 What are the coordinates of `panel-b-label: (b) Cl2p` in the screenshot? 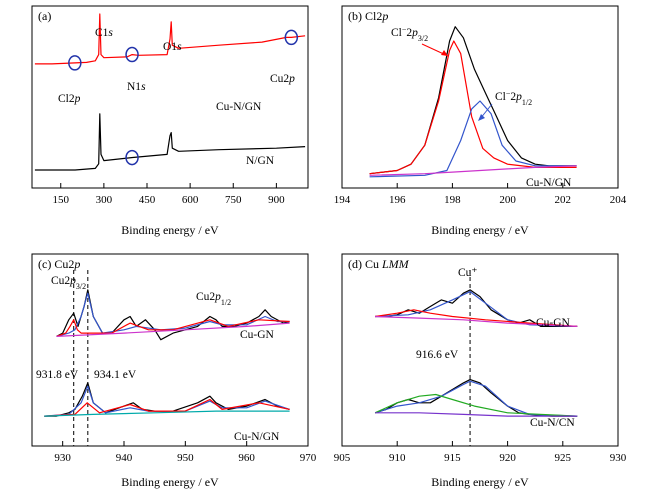 It's located at (368, 16).